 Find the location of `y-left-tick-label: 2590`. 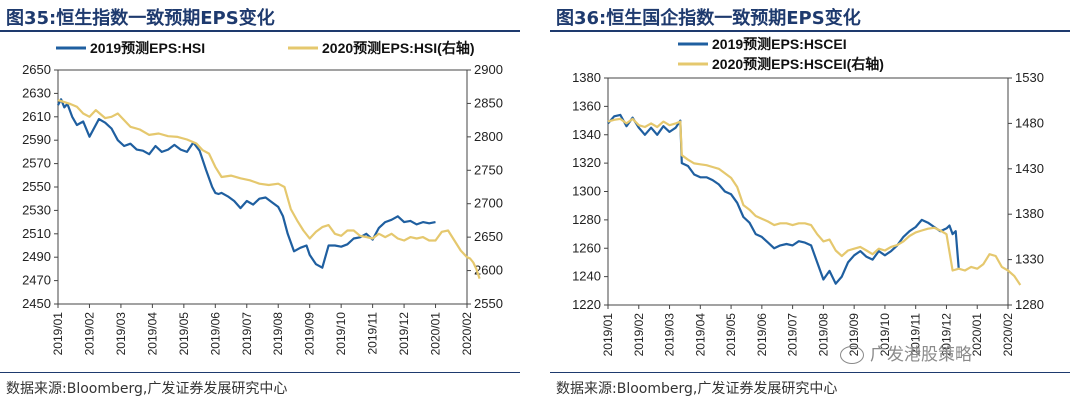

y-left-tick-label: 2590 is located at coordinates (36, 139).